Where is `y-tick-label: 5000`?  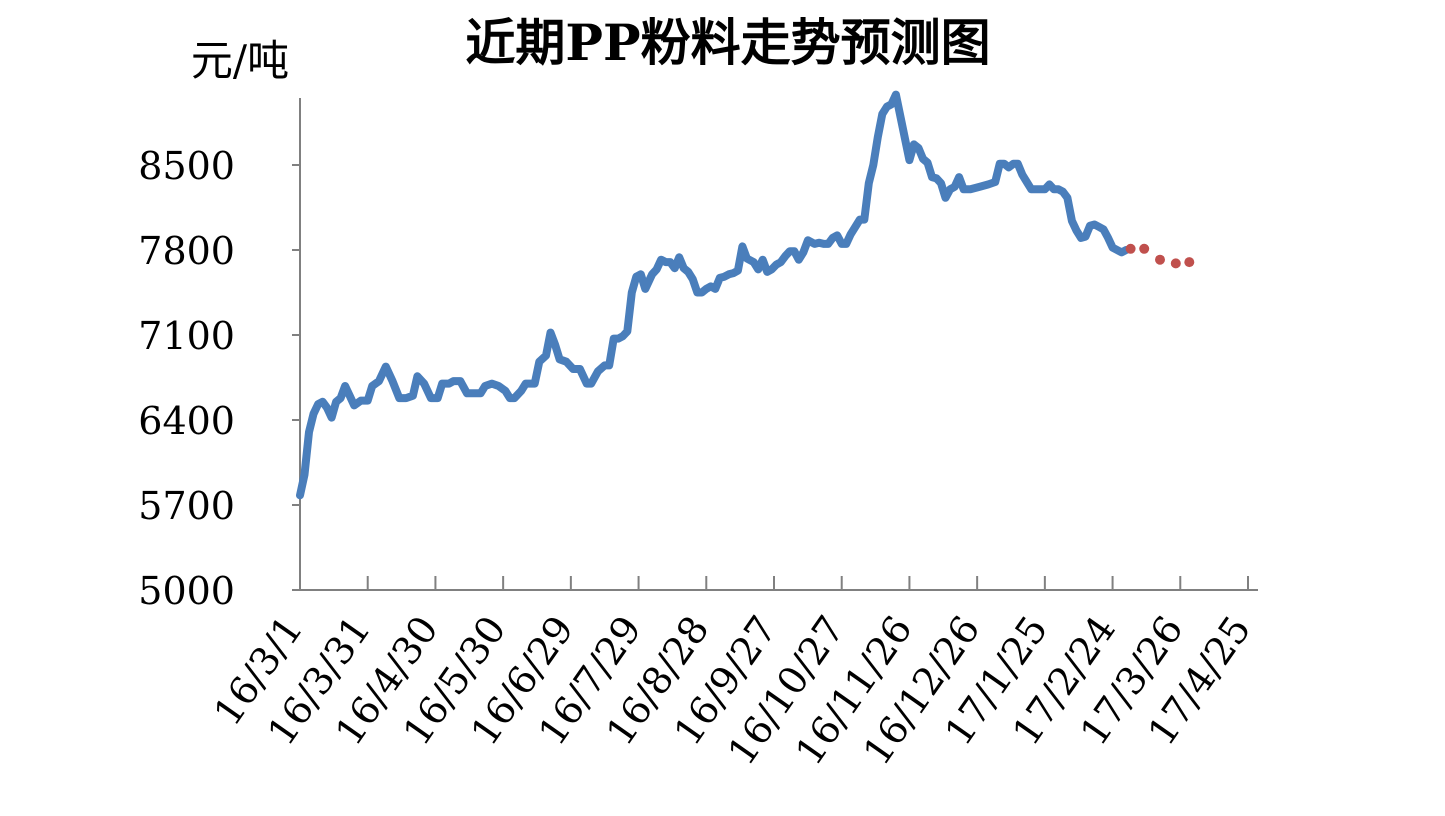
y-tick-label: 5000 is located at coordinates (186, 591).